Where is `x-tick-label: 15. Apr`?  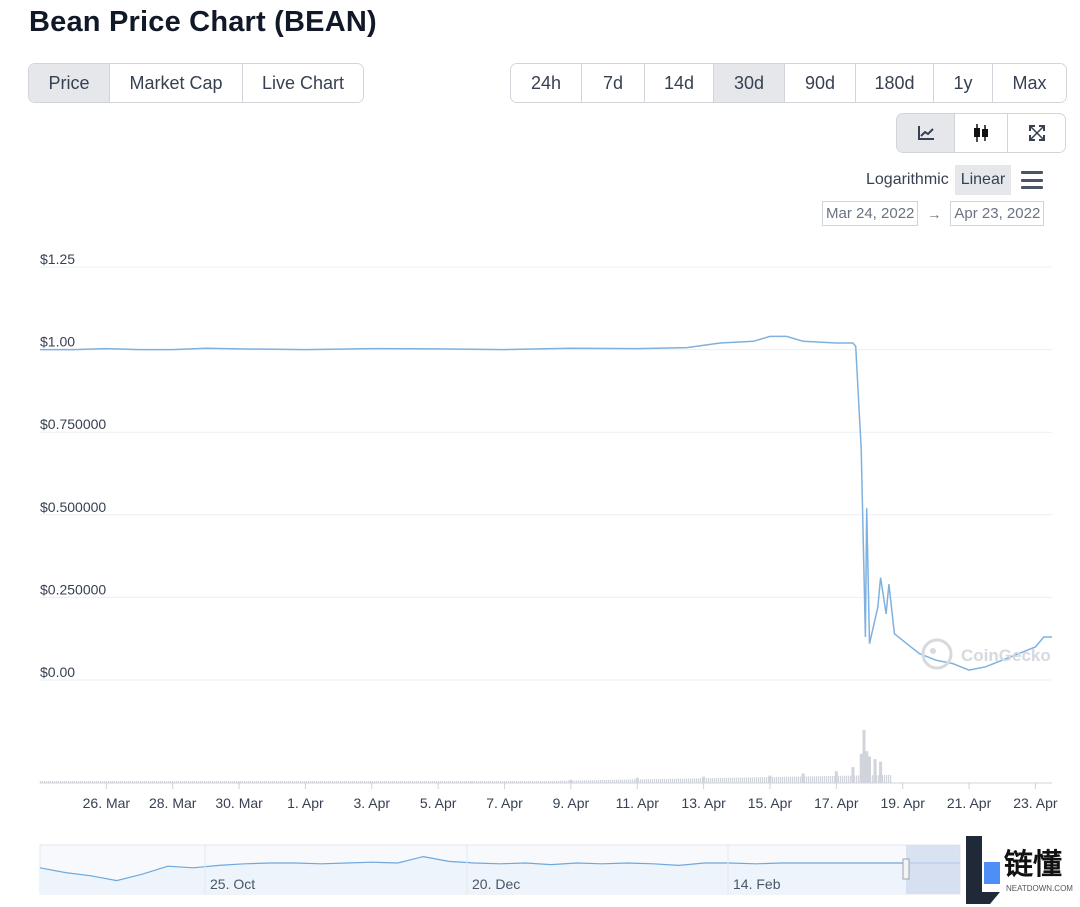
x-tick-label: 15. Apr is located at coordinates (770, 803).